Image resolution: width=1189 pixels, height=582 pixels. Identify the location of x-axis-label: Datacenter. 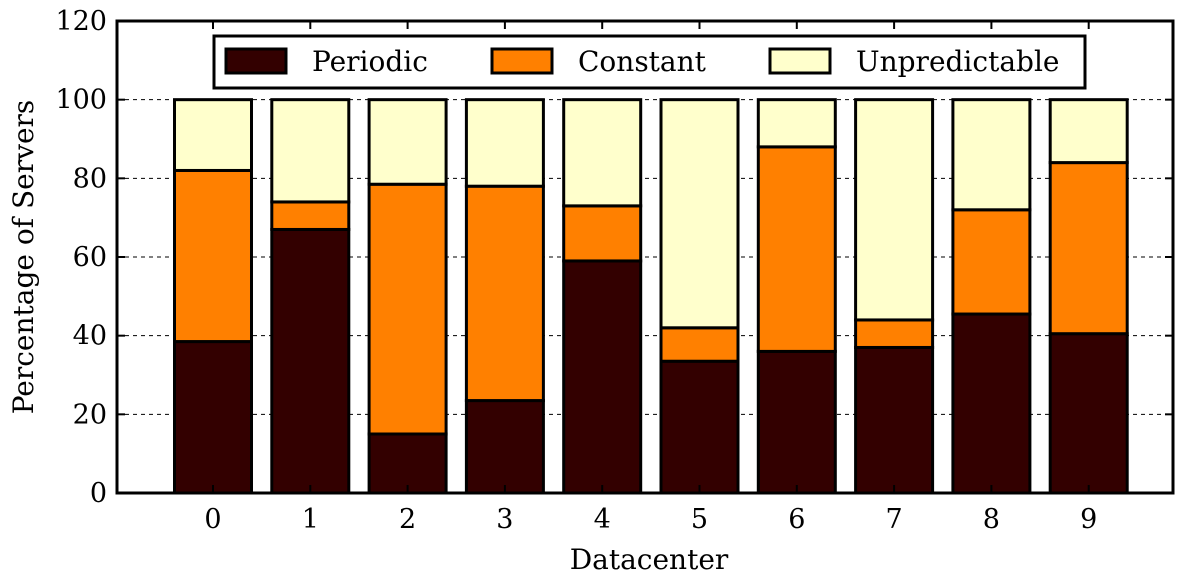
(649, 559).